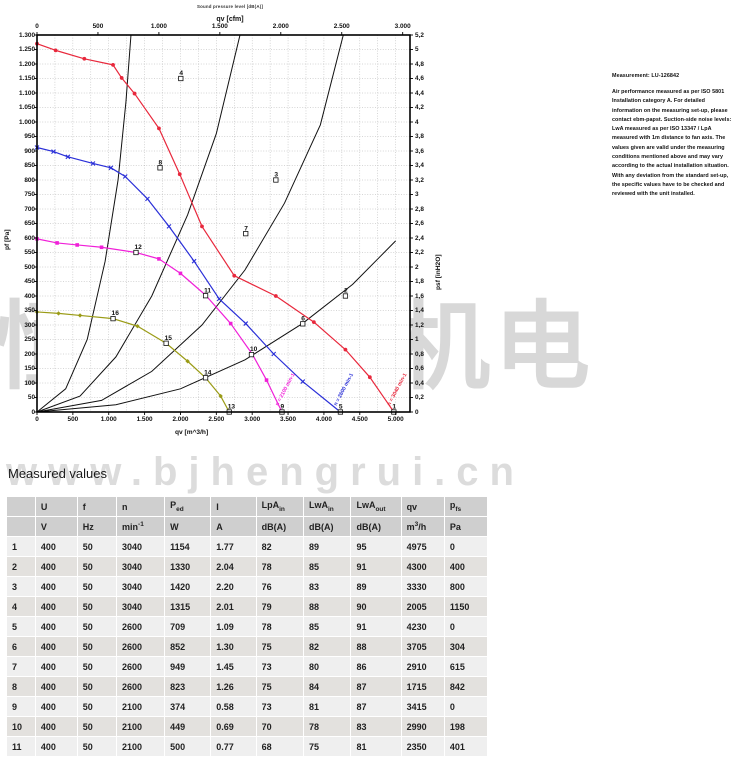  Describe the element at coordinates (419, 108) in the screenshot. I see `ytick-label-right: 4,2` at that location.